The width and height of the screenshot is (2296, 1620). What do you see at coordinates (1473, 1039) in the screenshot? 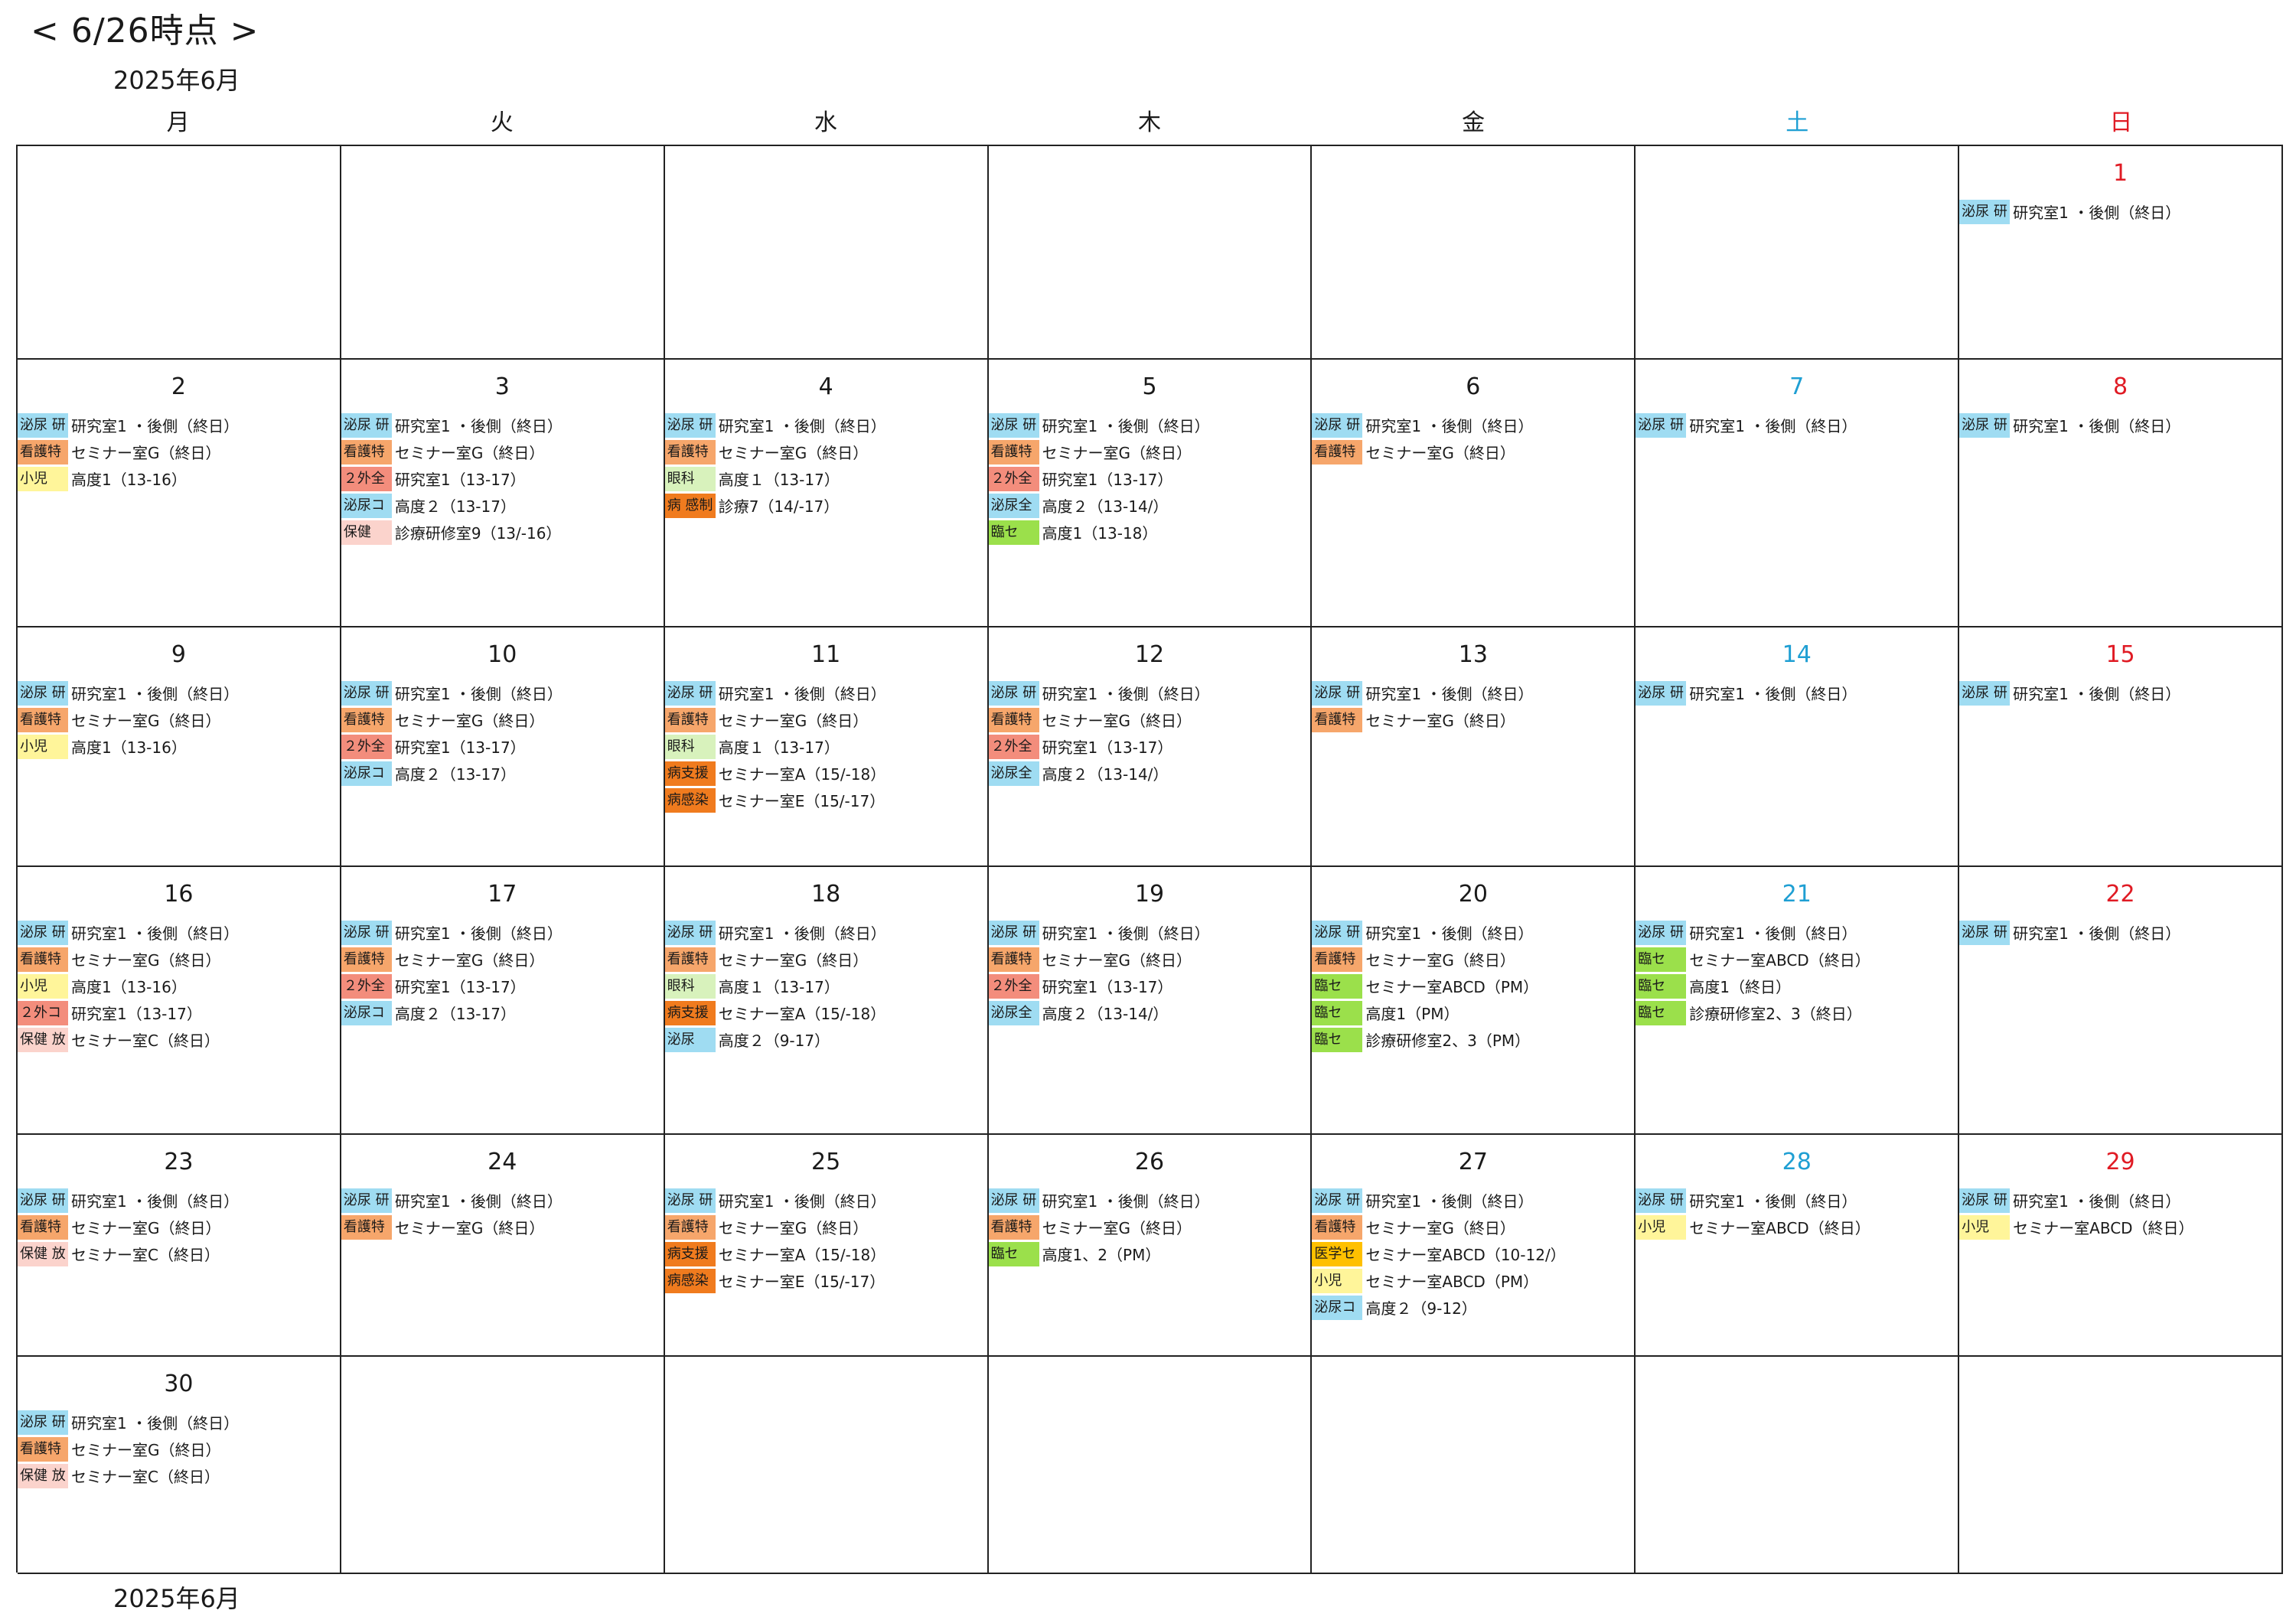
I see `event-item: 臨セ 診療研修室2、3（PM）` at bounding box center [1473, 1039].